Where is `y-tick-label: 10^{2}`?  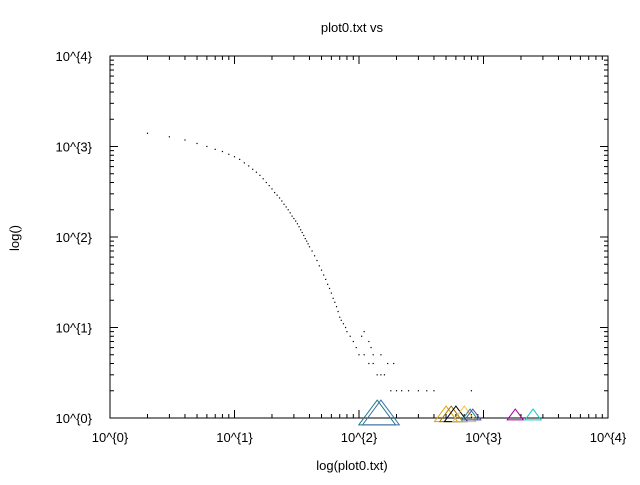
y-tick-label: 10^{2} is located at coordinates (74, 237).